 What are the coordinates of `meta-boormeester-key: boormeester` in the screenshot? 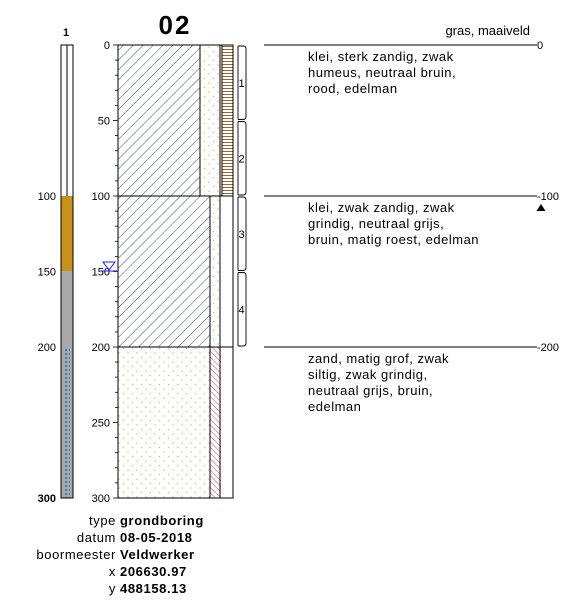 It's located at (76, 554).